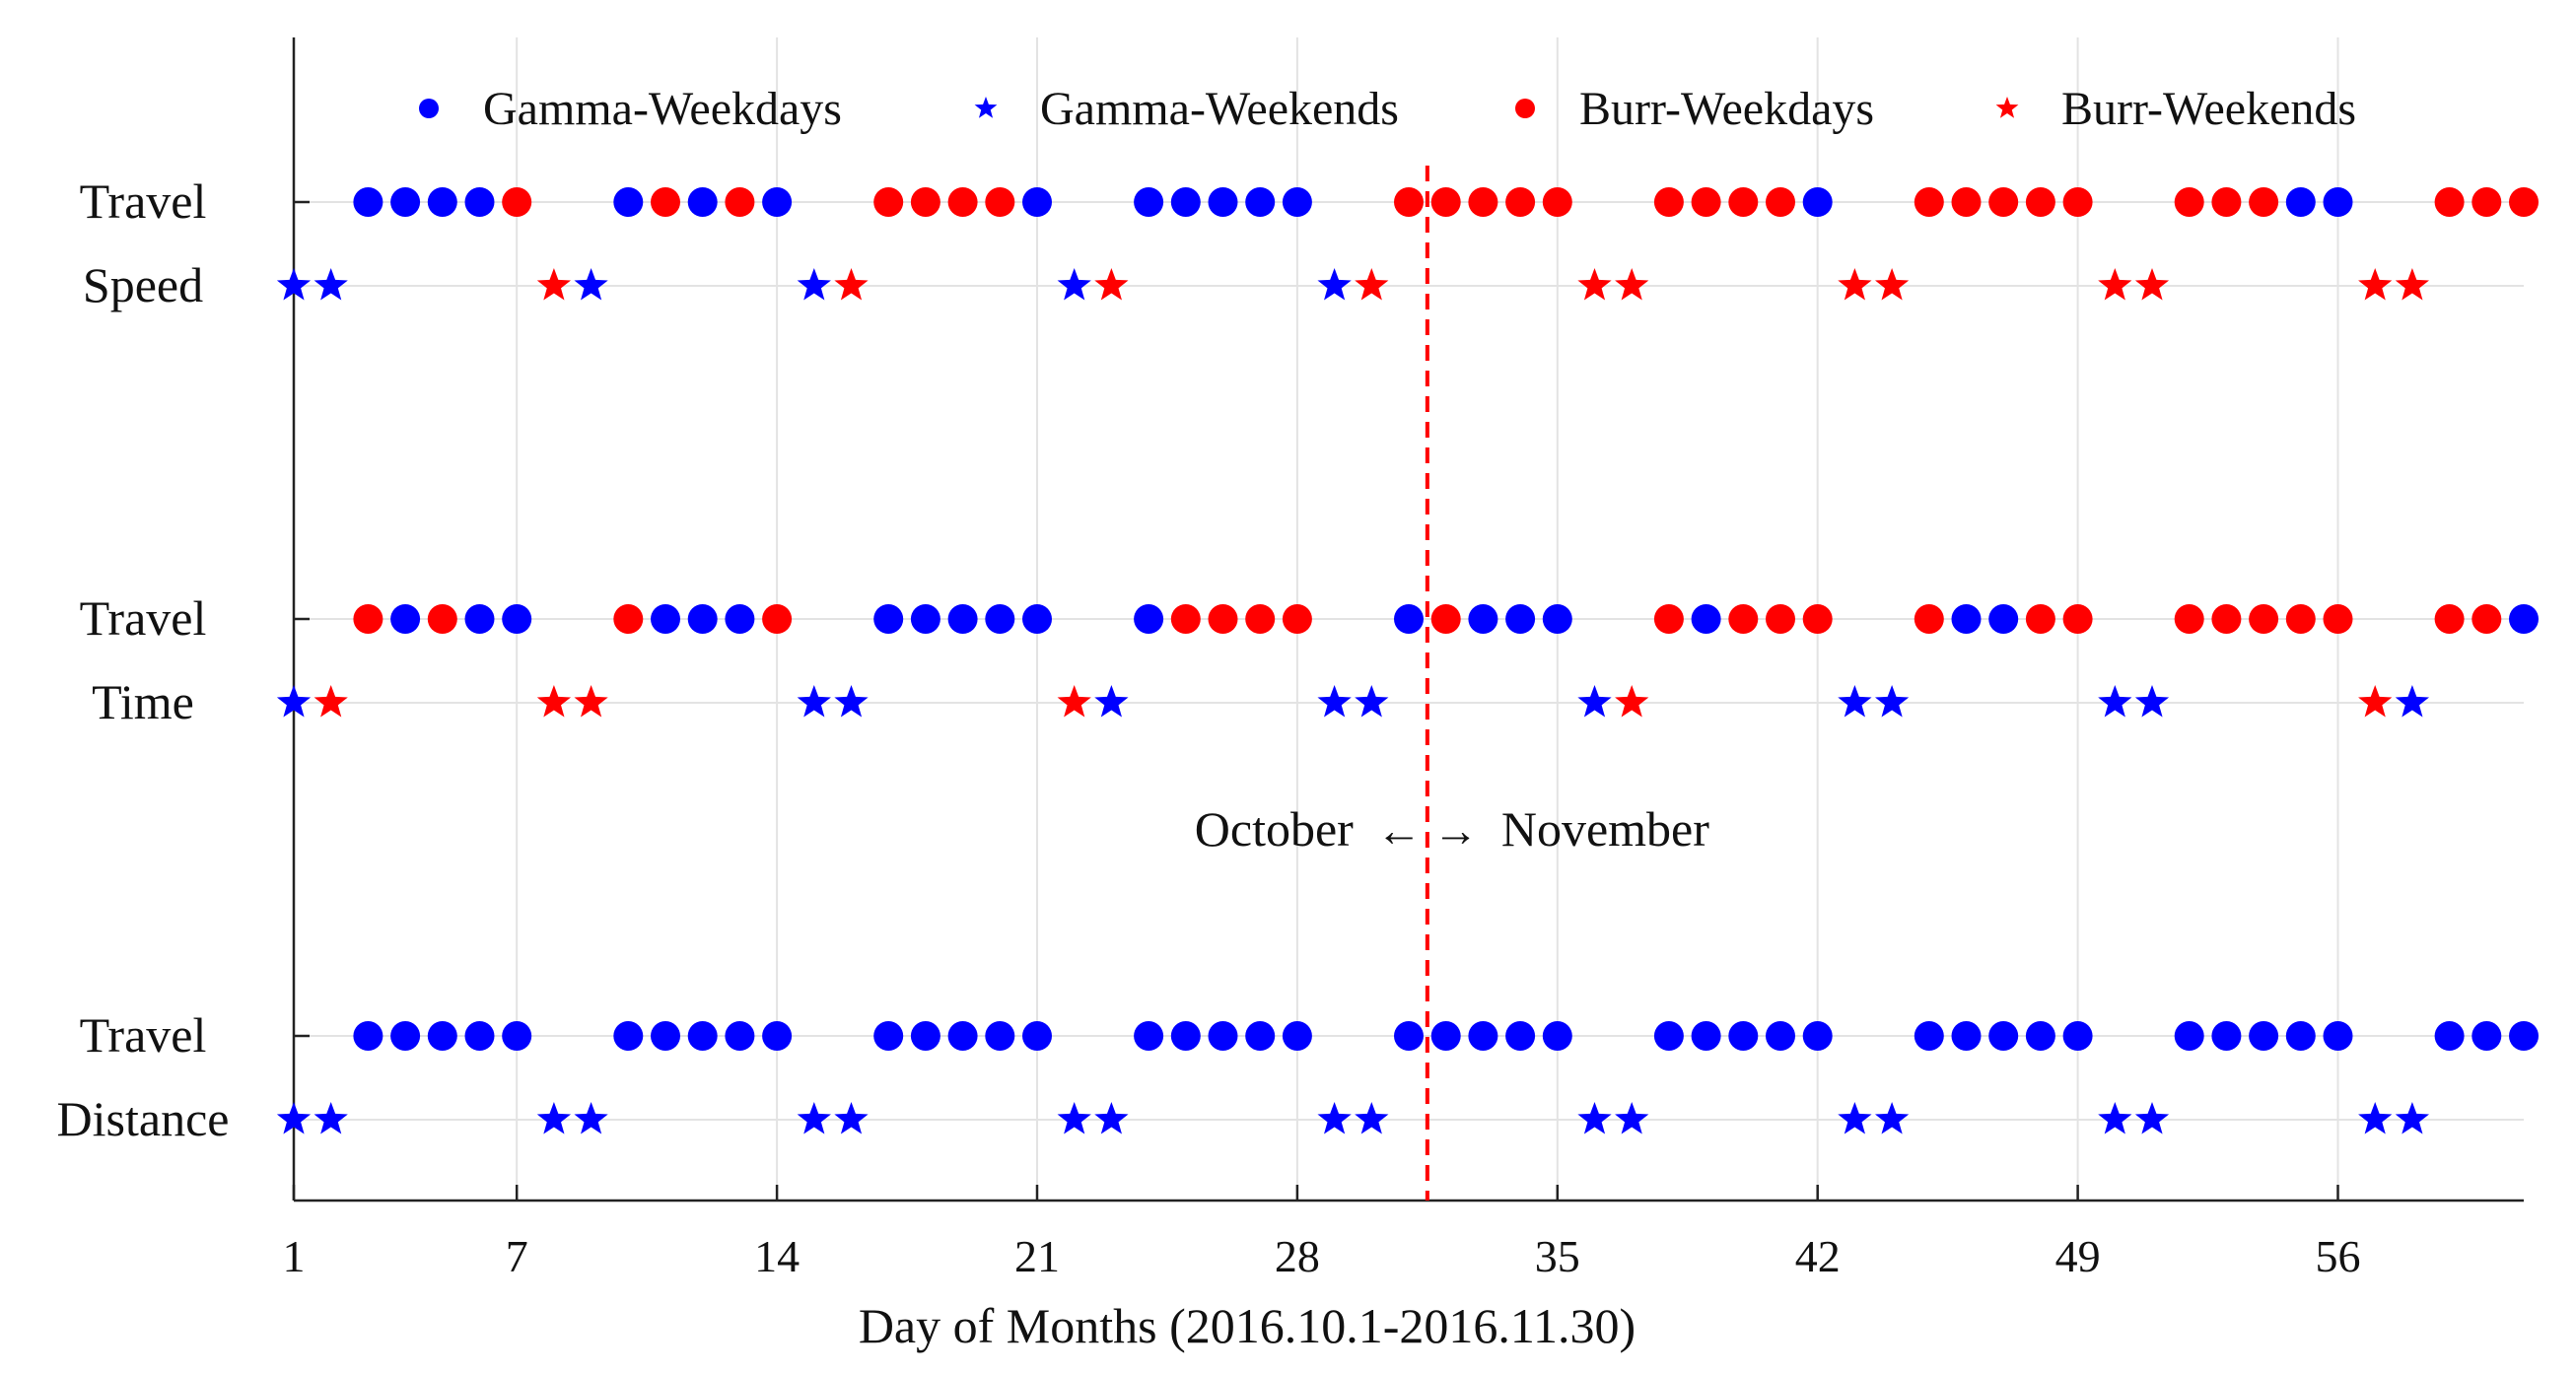 Image resolution: width=2576 pixels, height=1374 pixels. Describe the element at coordinates (295, 1256) in the screenshot. I see `x-tick-label: 1` at that location.